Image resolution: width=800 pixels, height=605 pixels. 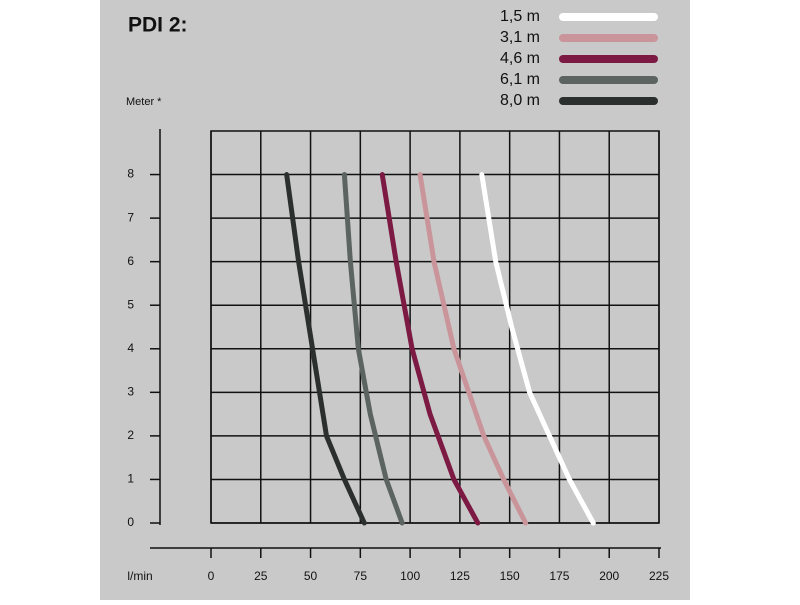 What do you see at coordinates (659, 576) in the screenshot?
I see `x-tick-label: 225` at bounding box center [659, 576].